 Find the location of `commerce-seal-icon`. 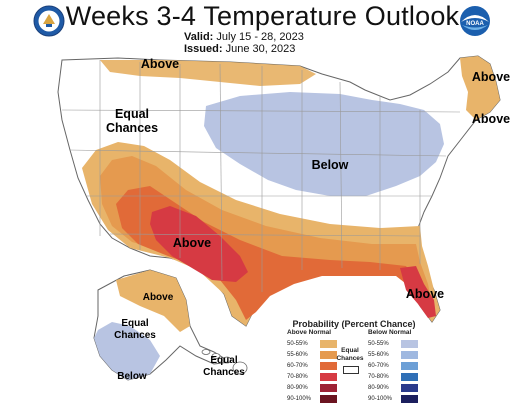

commerce-seal-icon is located at coordinates (49, 21).